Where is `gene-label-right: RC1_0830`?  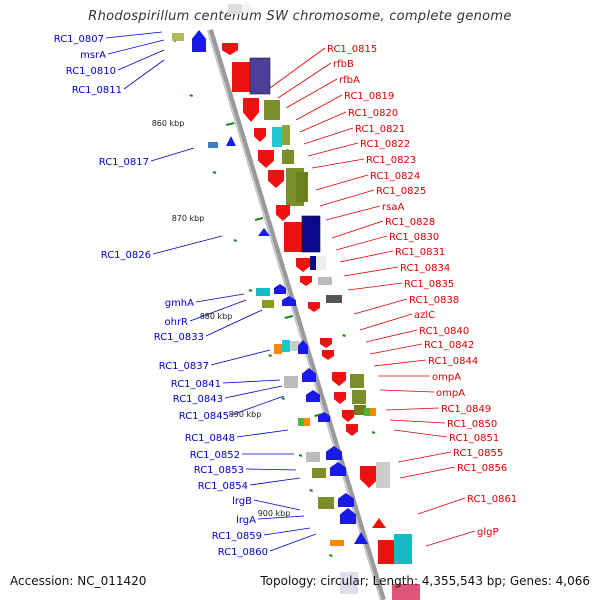
gene-label-right: RC1_0830 is located at coordinates (414, 237).